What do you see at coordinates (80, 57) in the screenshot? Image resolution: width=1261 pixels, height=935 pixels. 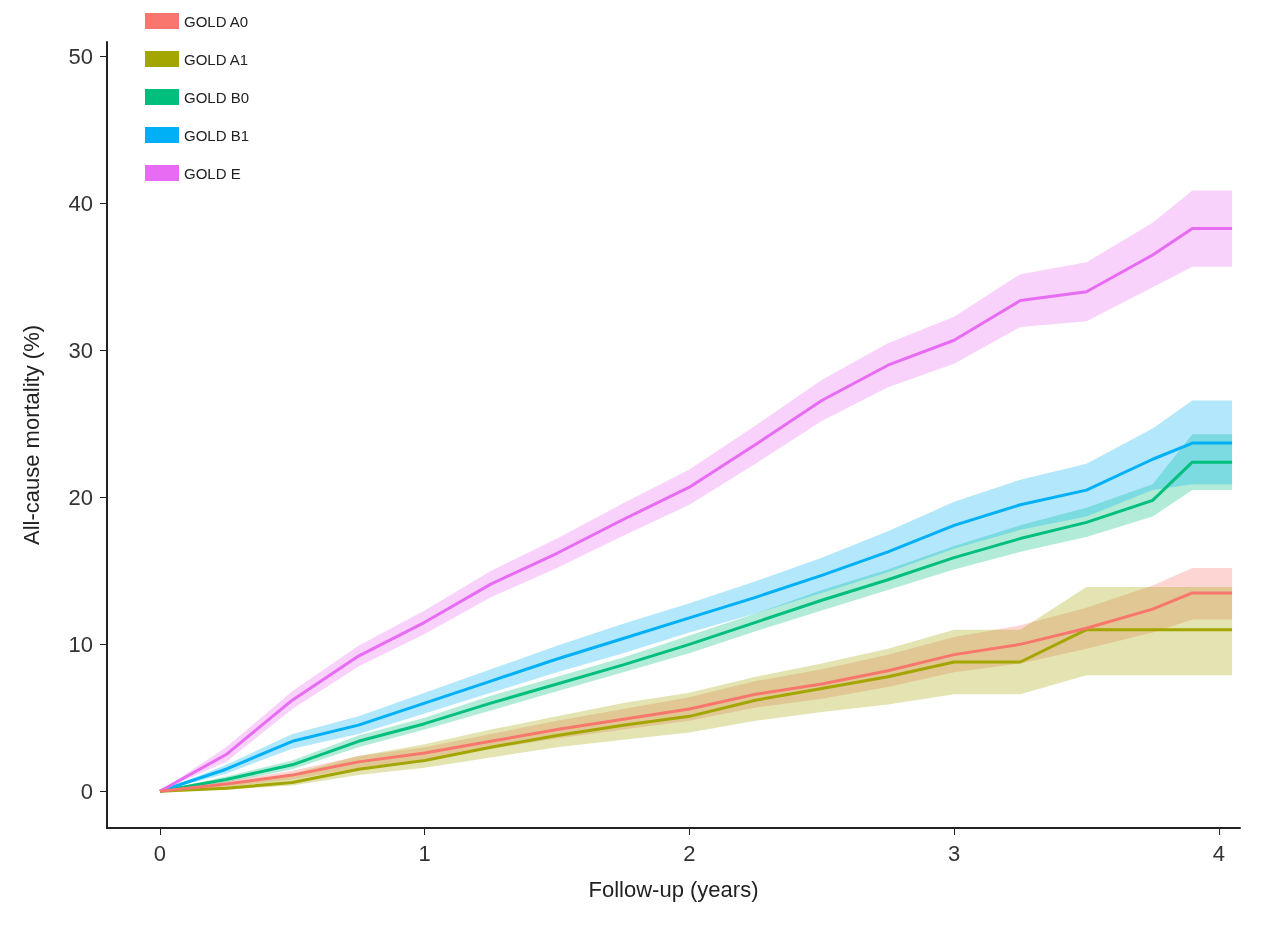 I see `y-tick-label: 50` at bounding box center [80, 57].